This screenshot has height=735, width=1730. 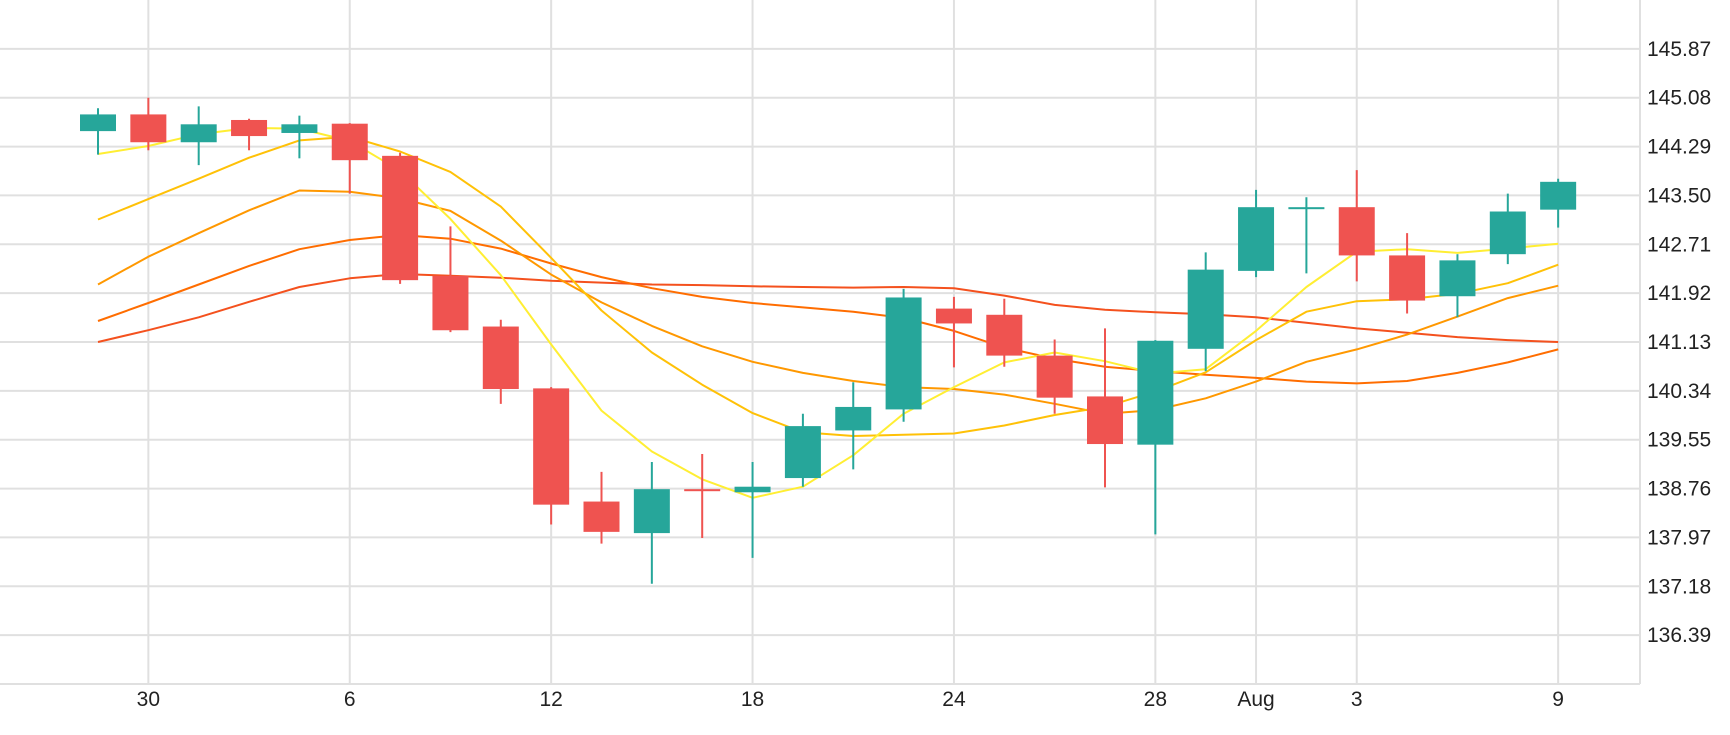 I want to click on y-tick-label: 145.08, so click(x=1679, y=98).